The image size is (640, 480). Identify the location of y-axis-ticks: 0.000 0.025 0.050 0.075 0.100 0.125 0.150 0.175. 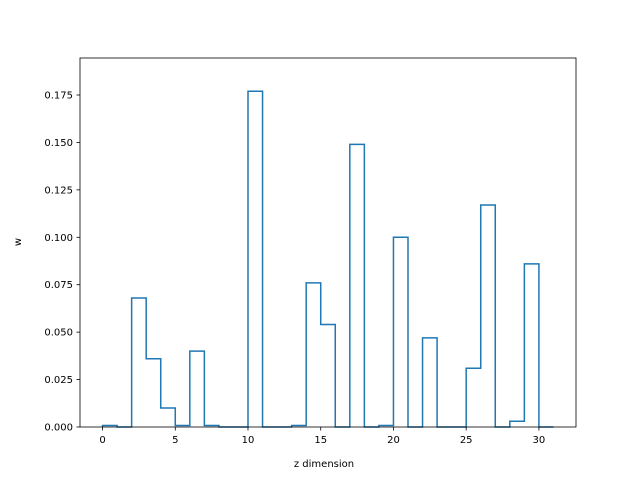
(62, 262).